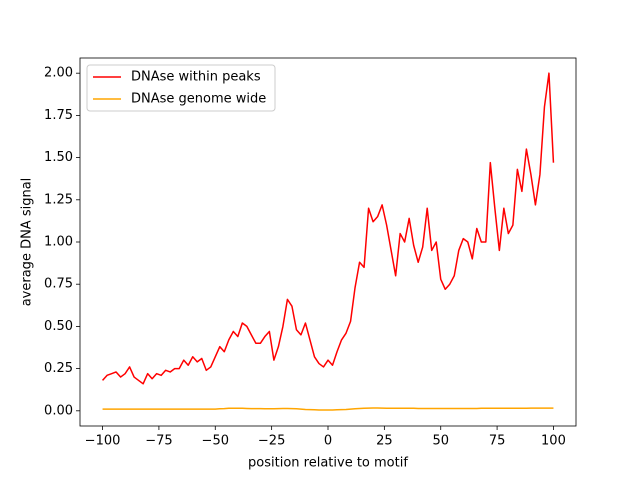 Image resolution: width=640 pixels, height=480 pixels. I want to click on x-axis-label: position relative to motif, so click(328, 463).